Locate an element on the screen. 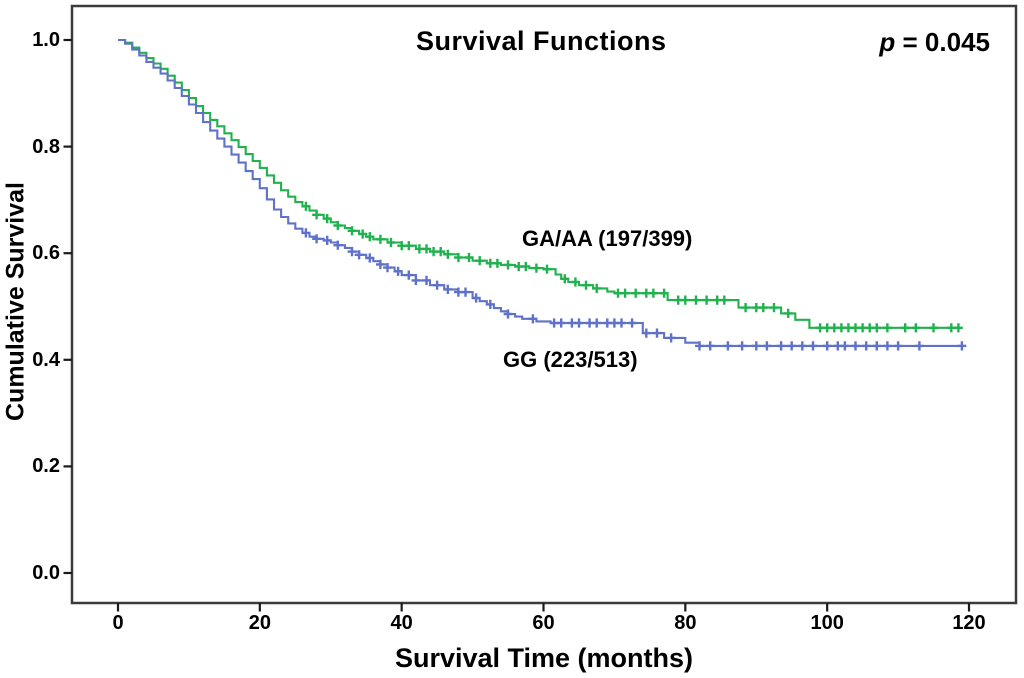  x-tick-label: 120 is located at coordinates (969, 623).